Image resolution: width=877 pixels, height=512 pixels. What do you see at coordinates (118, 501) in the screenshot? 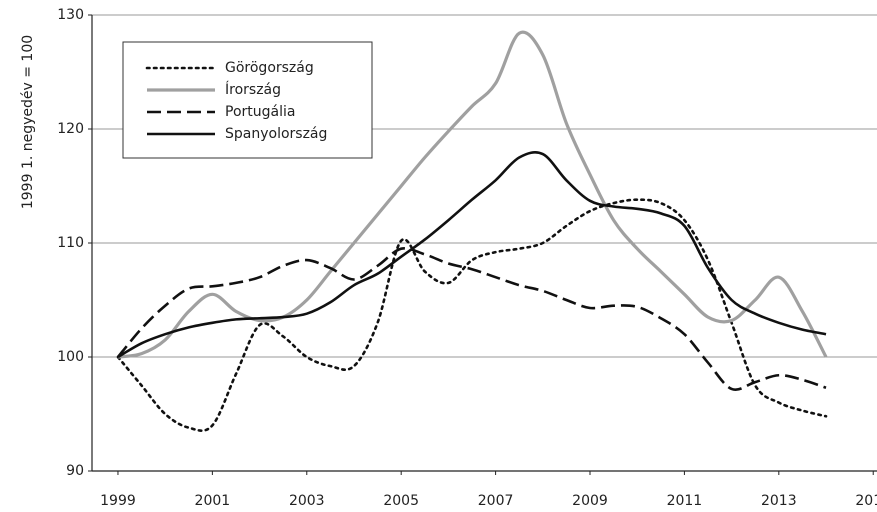
I see `x-tick-label: 1999` at bounding box center [118, 501].